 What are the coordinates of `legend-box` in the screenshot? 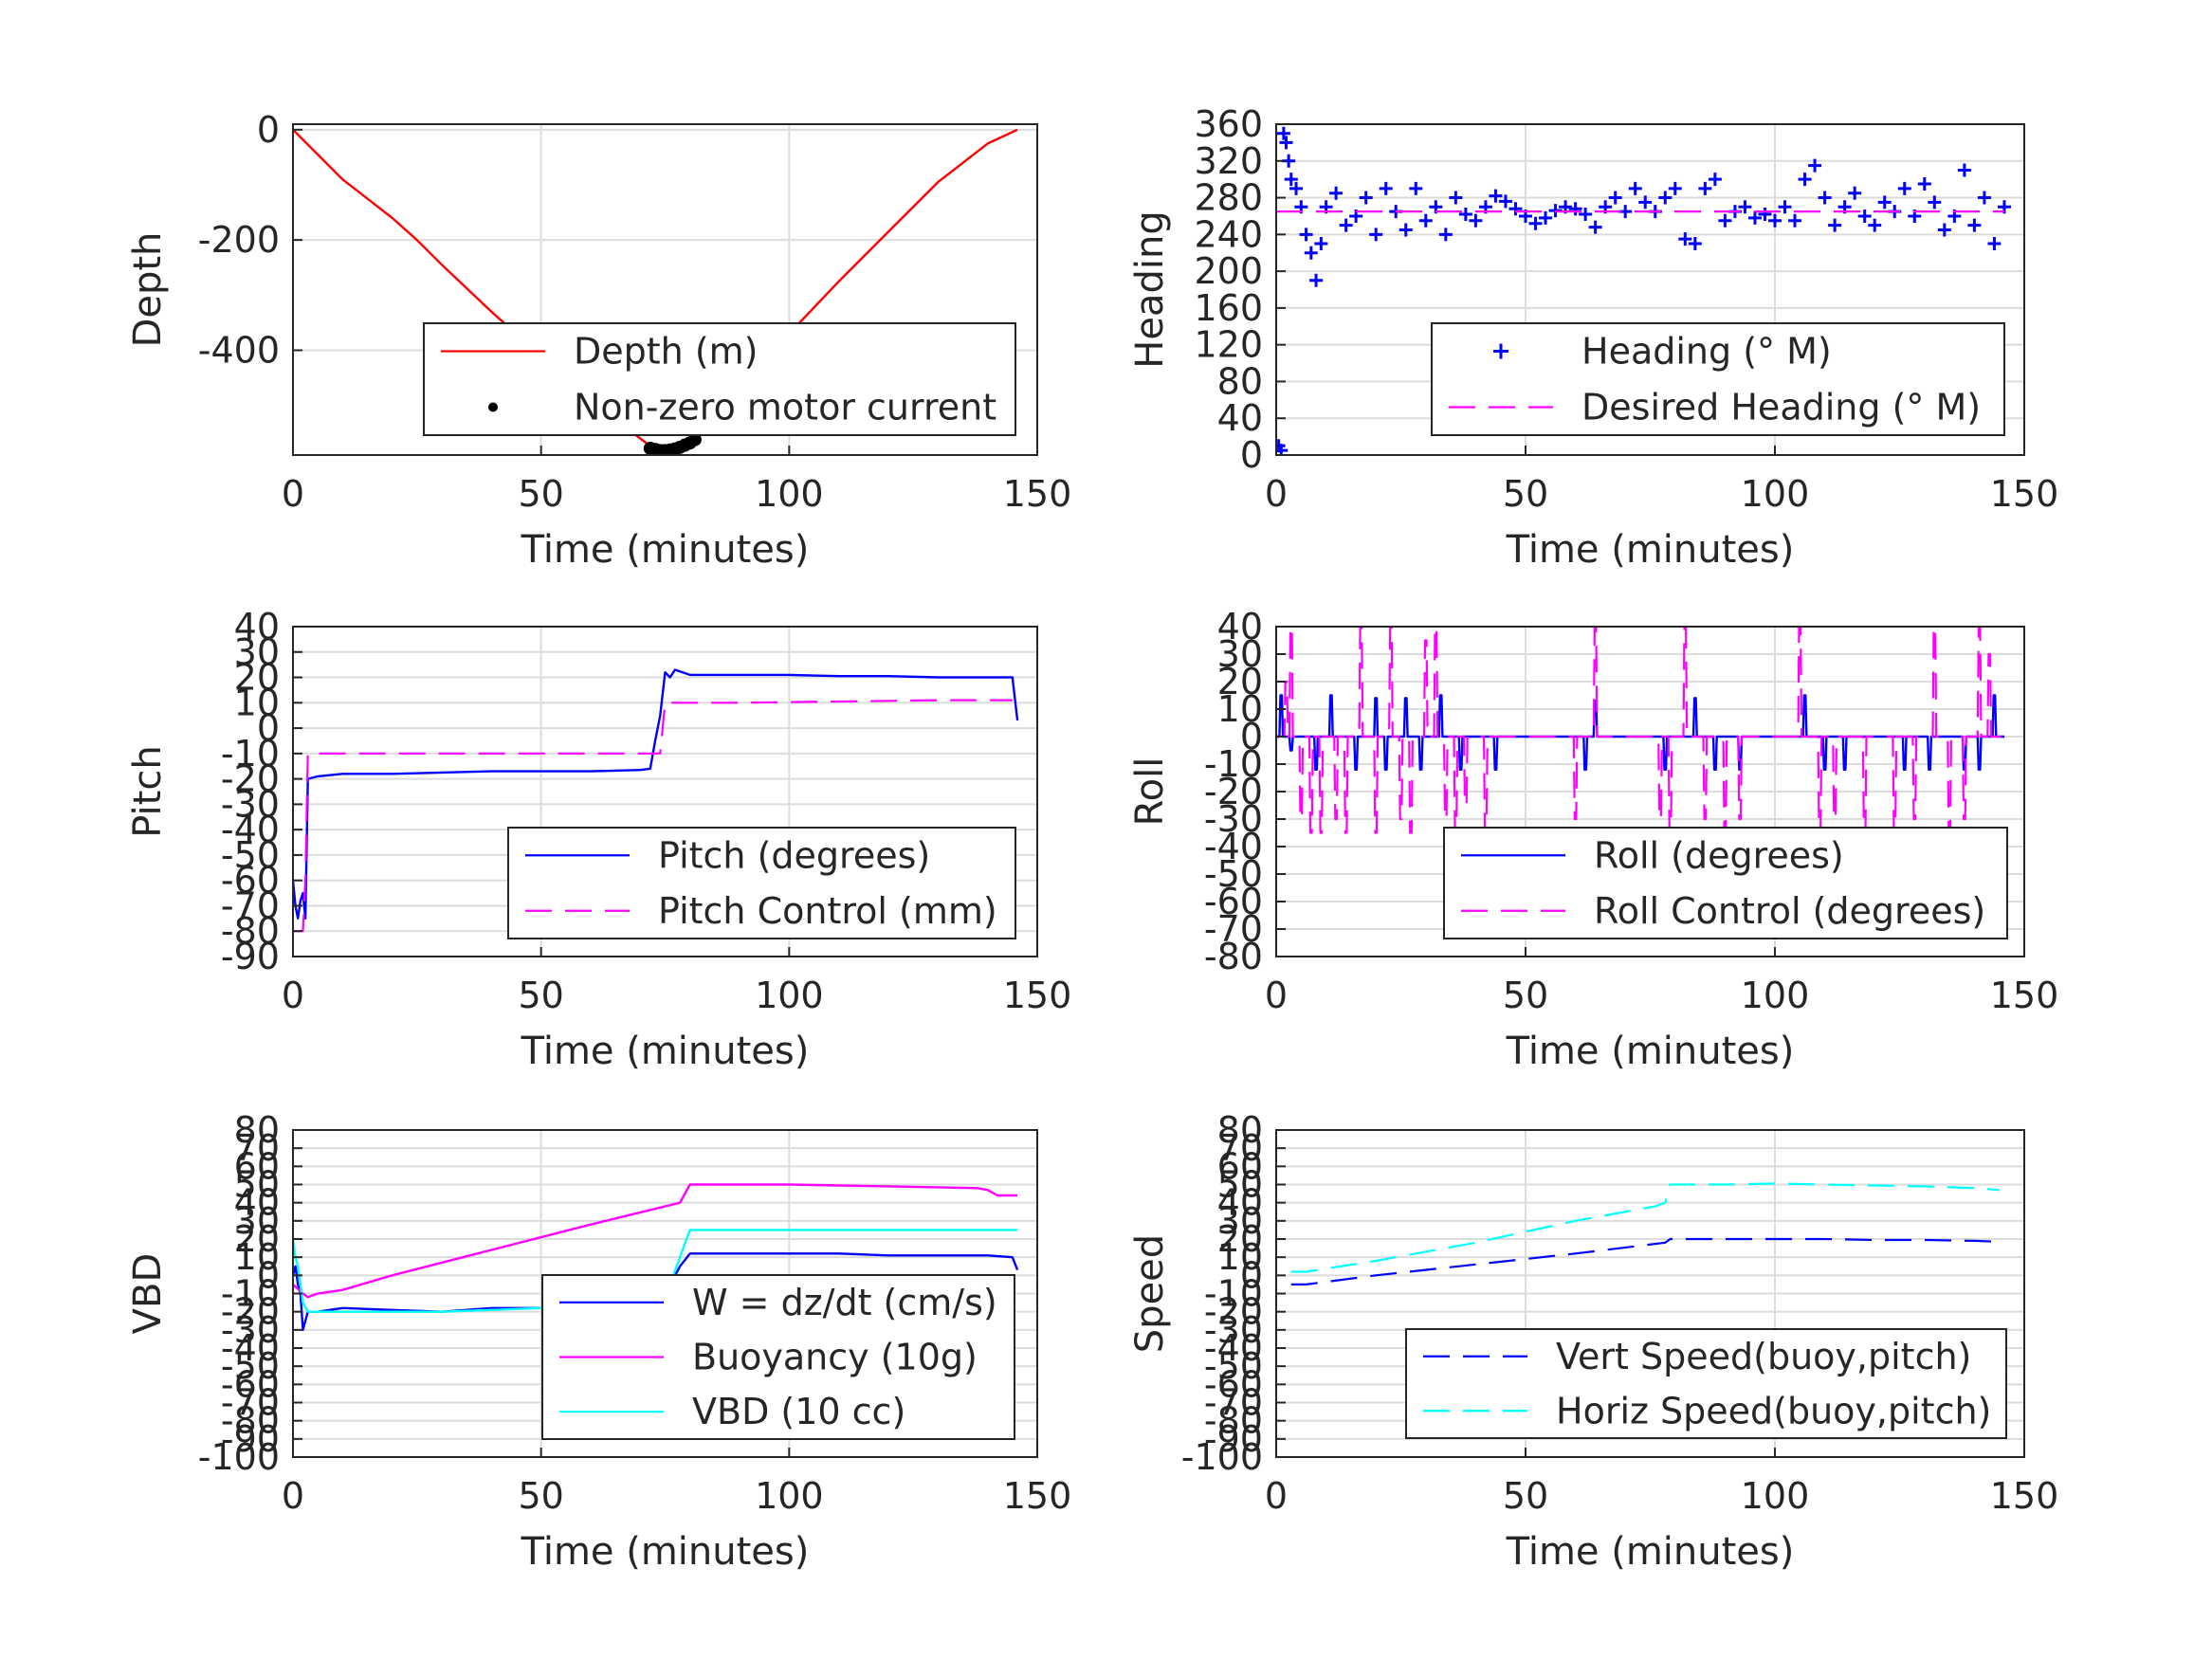 It's located at (719, 379).